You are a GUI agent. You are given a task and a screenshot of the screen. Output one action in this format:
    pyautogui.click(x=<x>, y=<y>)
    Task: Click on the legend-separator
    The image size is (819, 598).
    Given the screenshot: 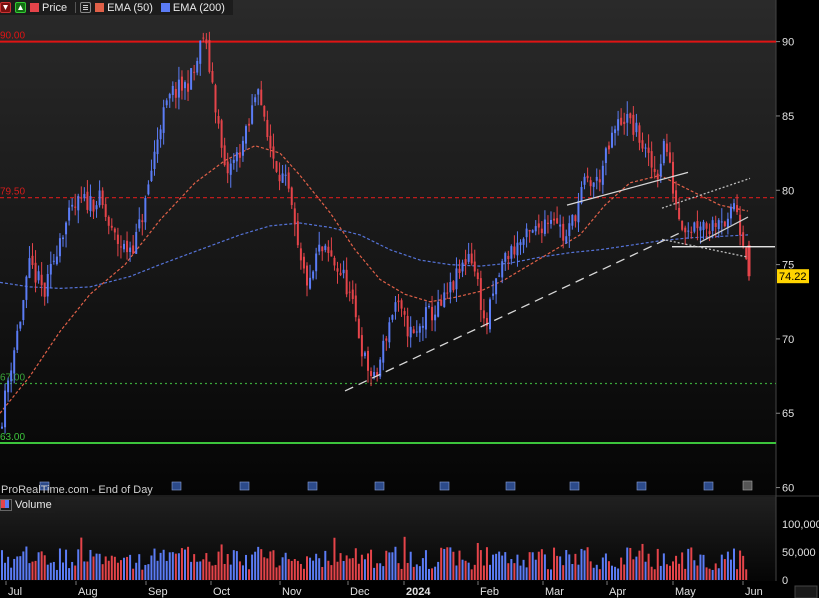 What is the action you would take?
    pyautogui.click(x=76, y=7)
    